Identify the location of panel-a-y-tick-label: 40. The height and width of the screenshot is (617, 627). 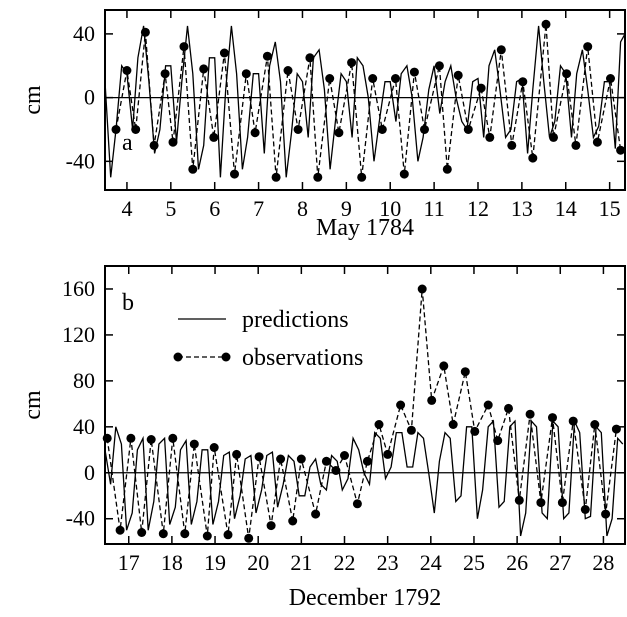
(84, 33).